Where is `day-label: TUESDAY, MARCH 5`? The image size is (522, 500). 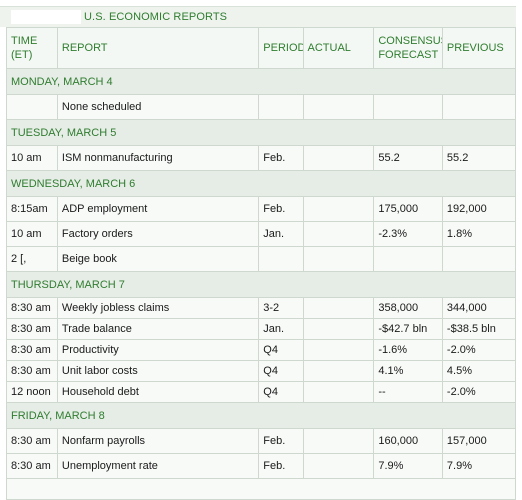 day-label: TUESDAY, MARCH 5 is located at coordinates (261, 132).